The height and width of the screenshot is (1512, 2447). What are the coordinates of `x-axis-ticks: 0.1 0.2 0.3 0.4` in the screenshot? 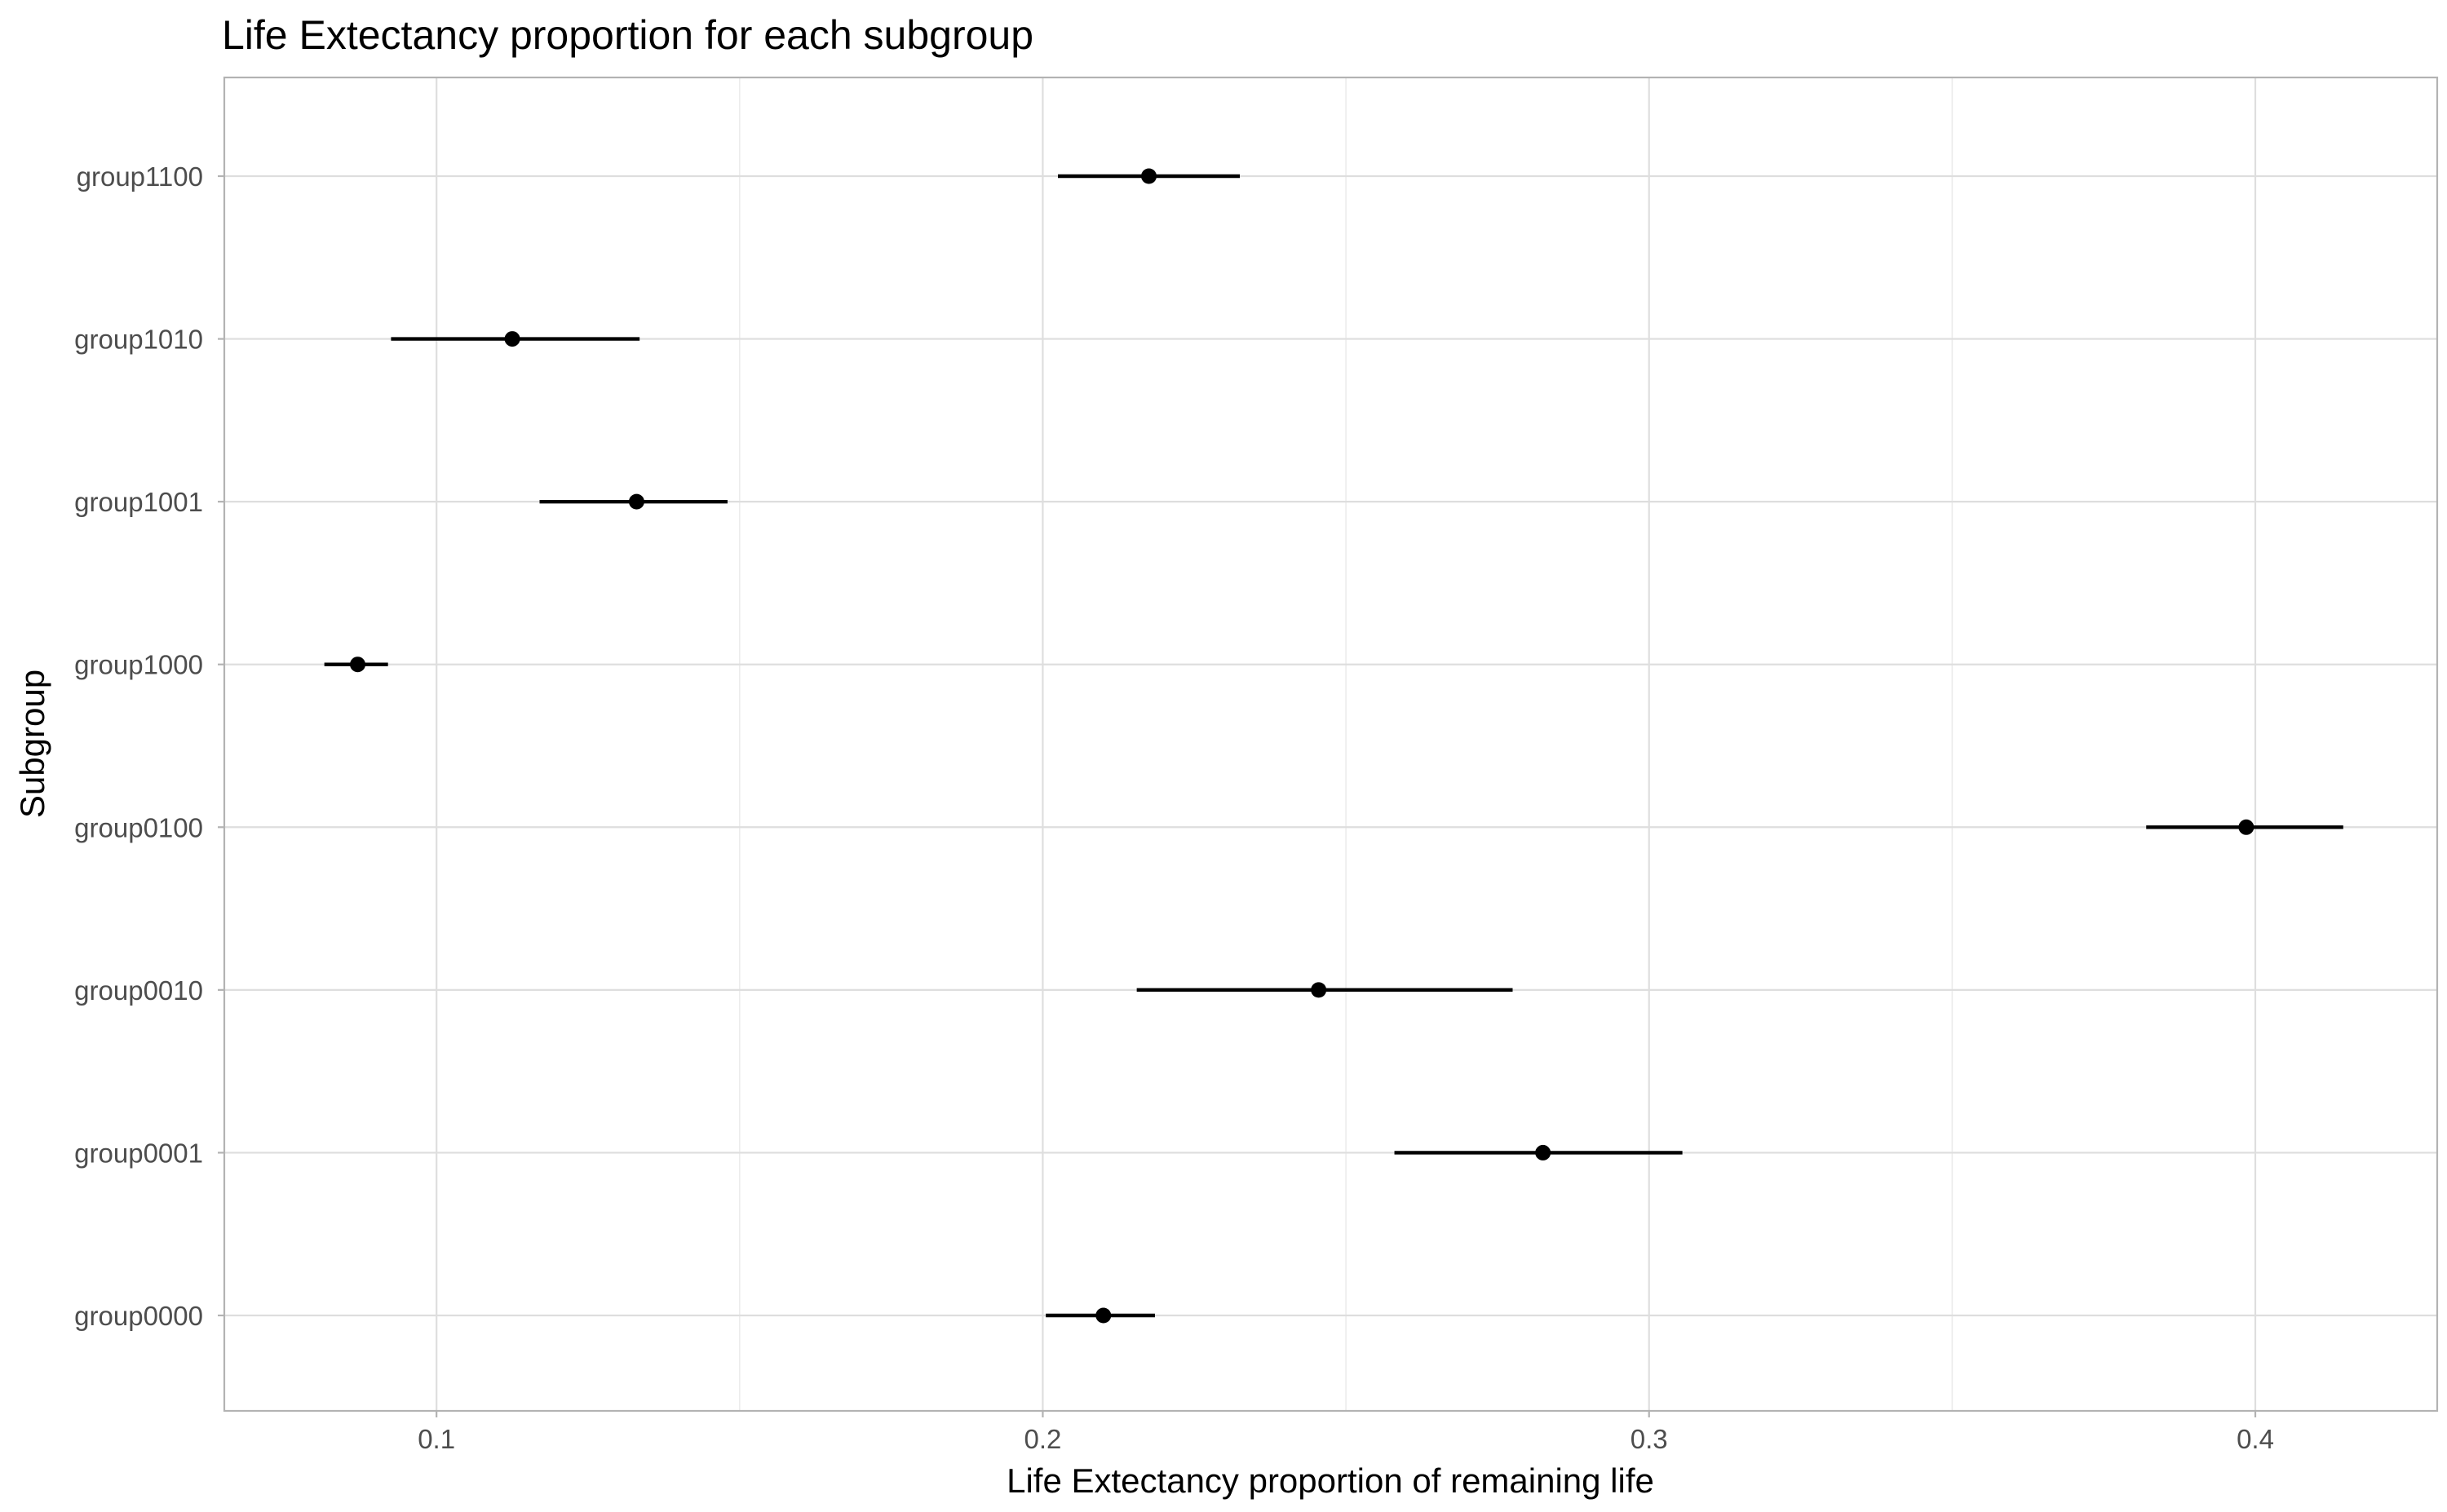 It's located at (1346, 1432).